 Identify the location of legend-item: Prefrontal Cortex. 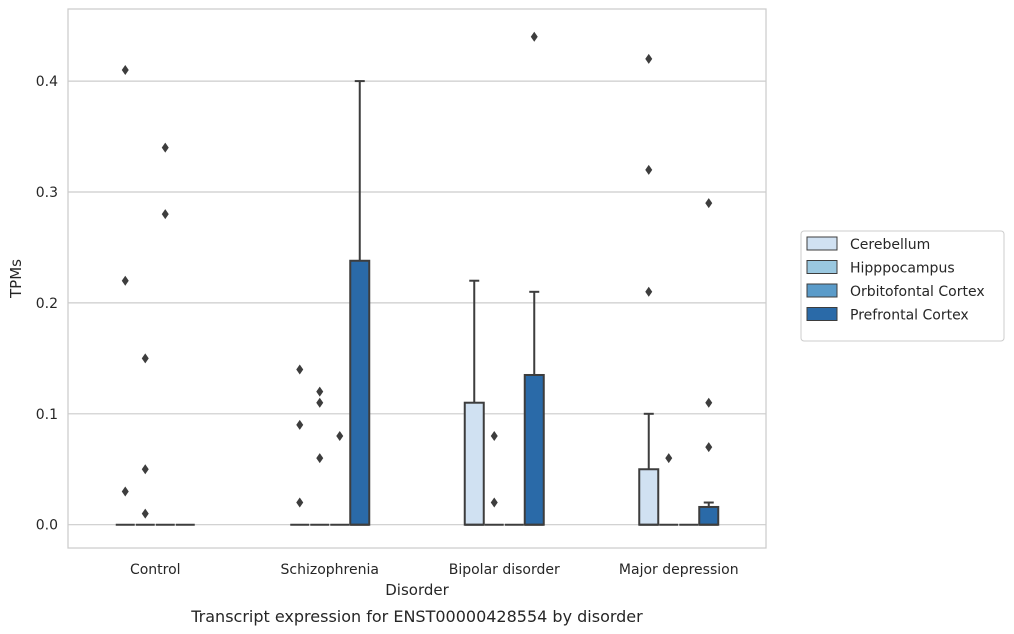
(887, 315).